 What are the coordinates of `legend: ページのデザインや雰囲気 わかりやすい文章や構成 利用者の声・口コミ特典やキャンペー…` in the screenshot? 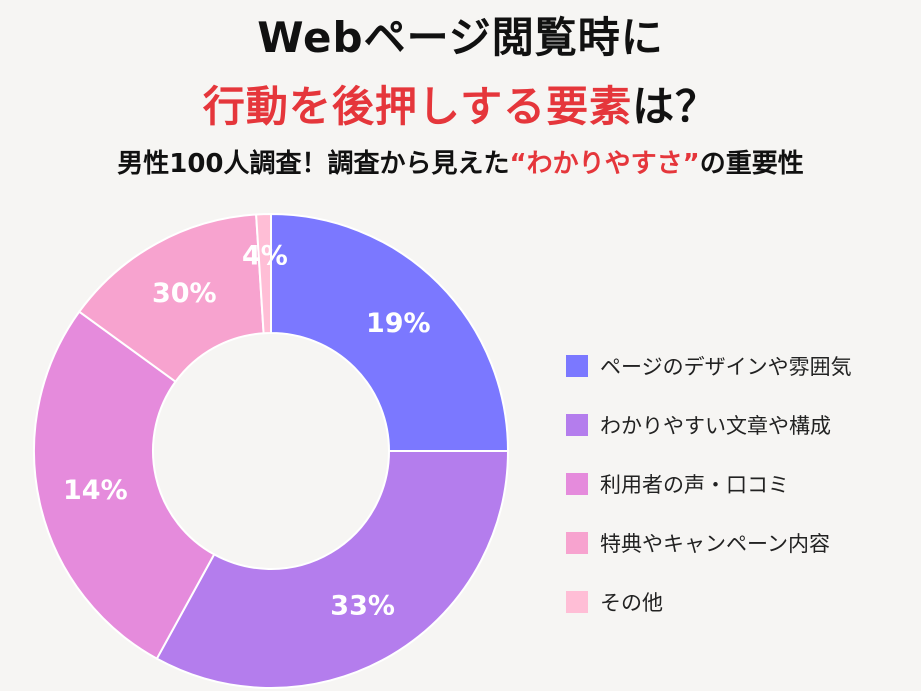 It's located at (709, 483).